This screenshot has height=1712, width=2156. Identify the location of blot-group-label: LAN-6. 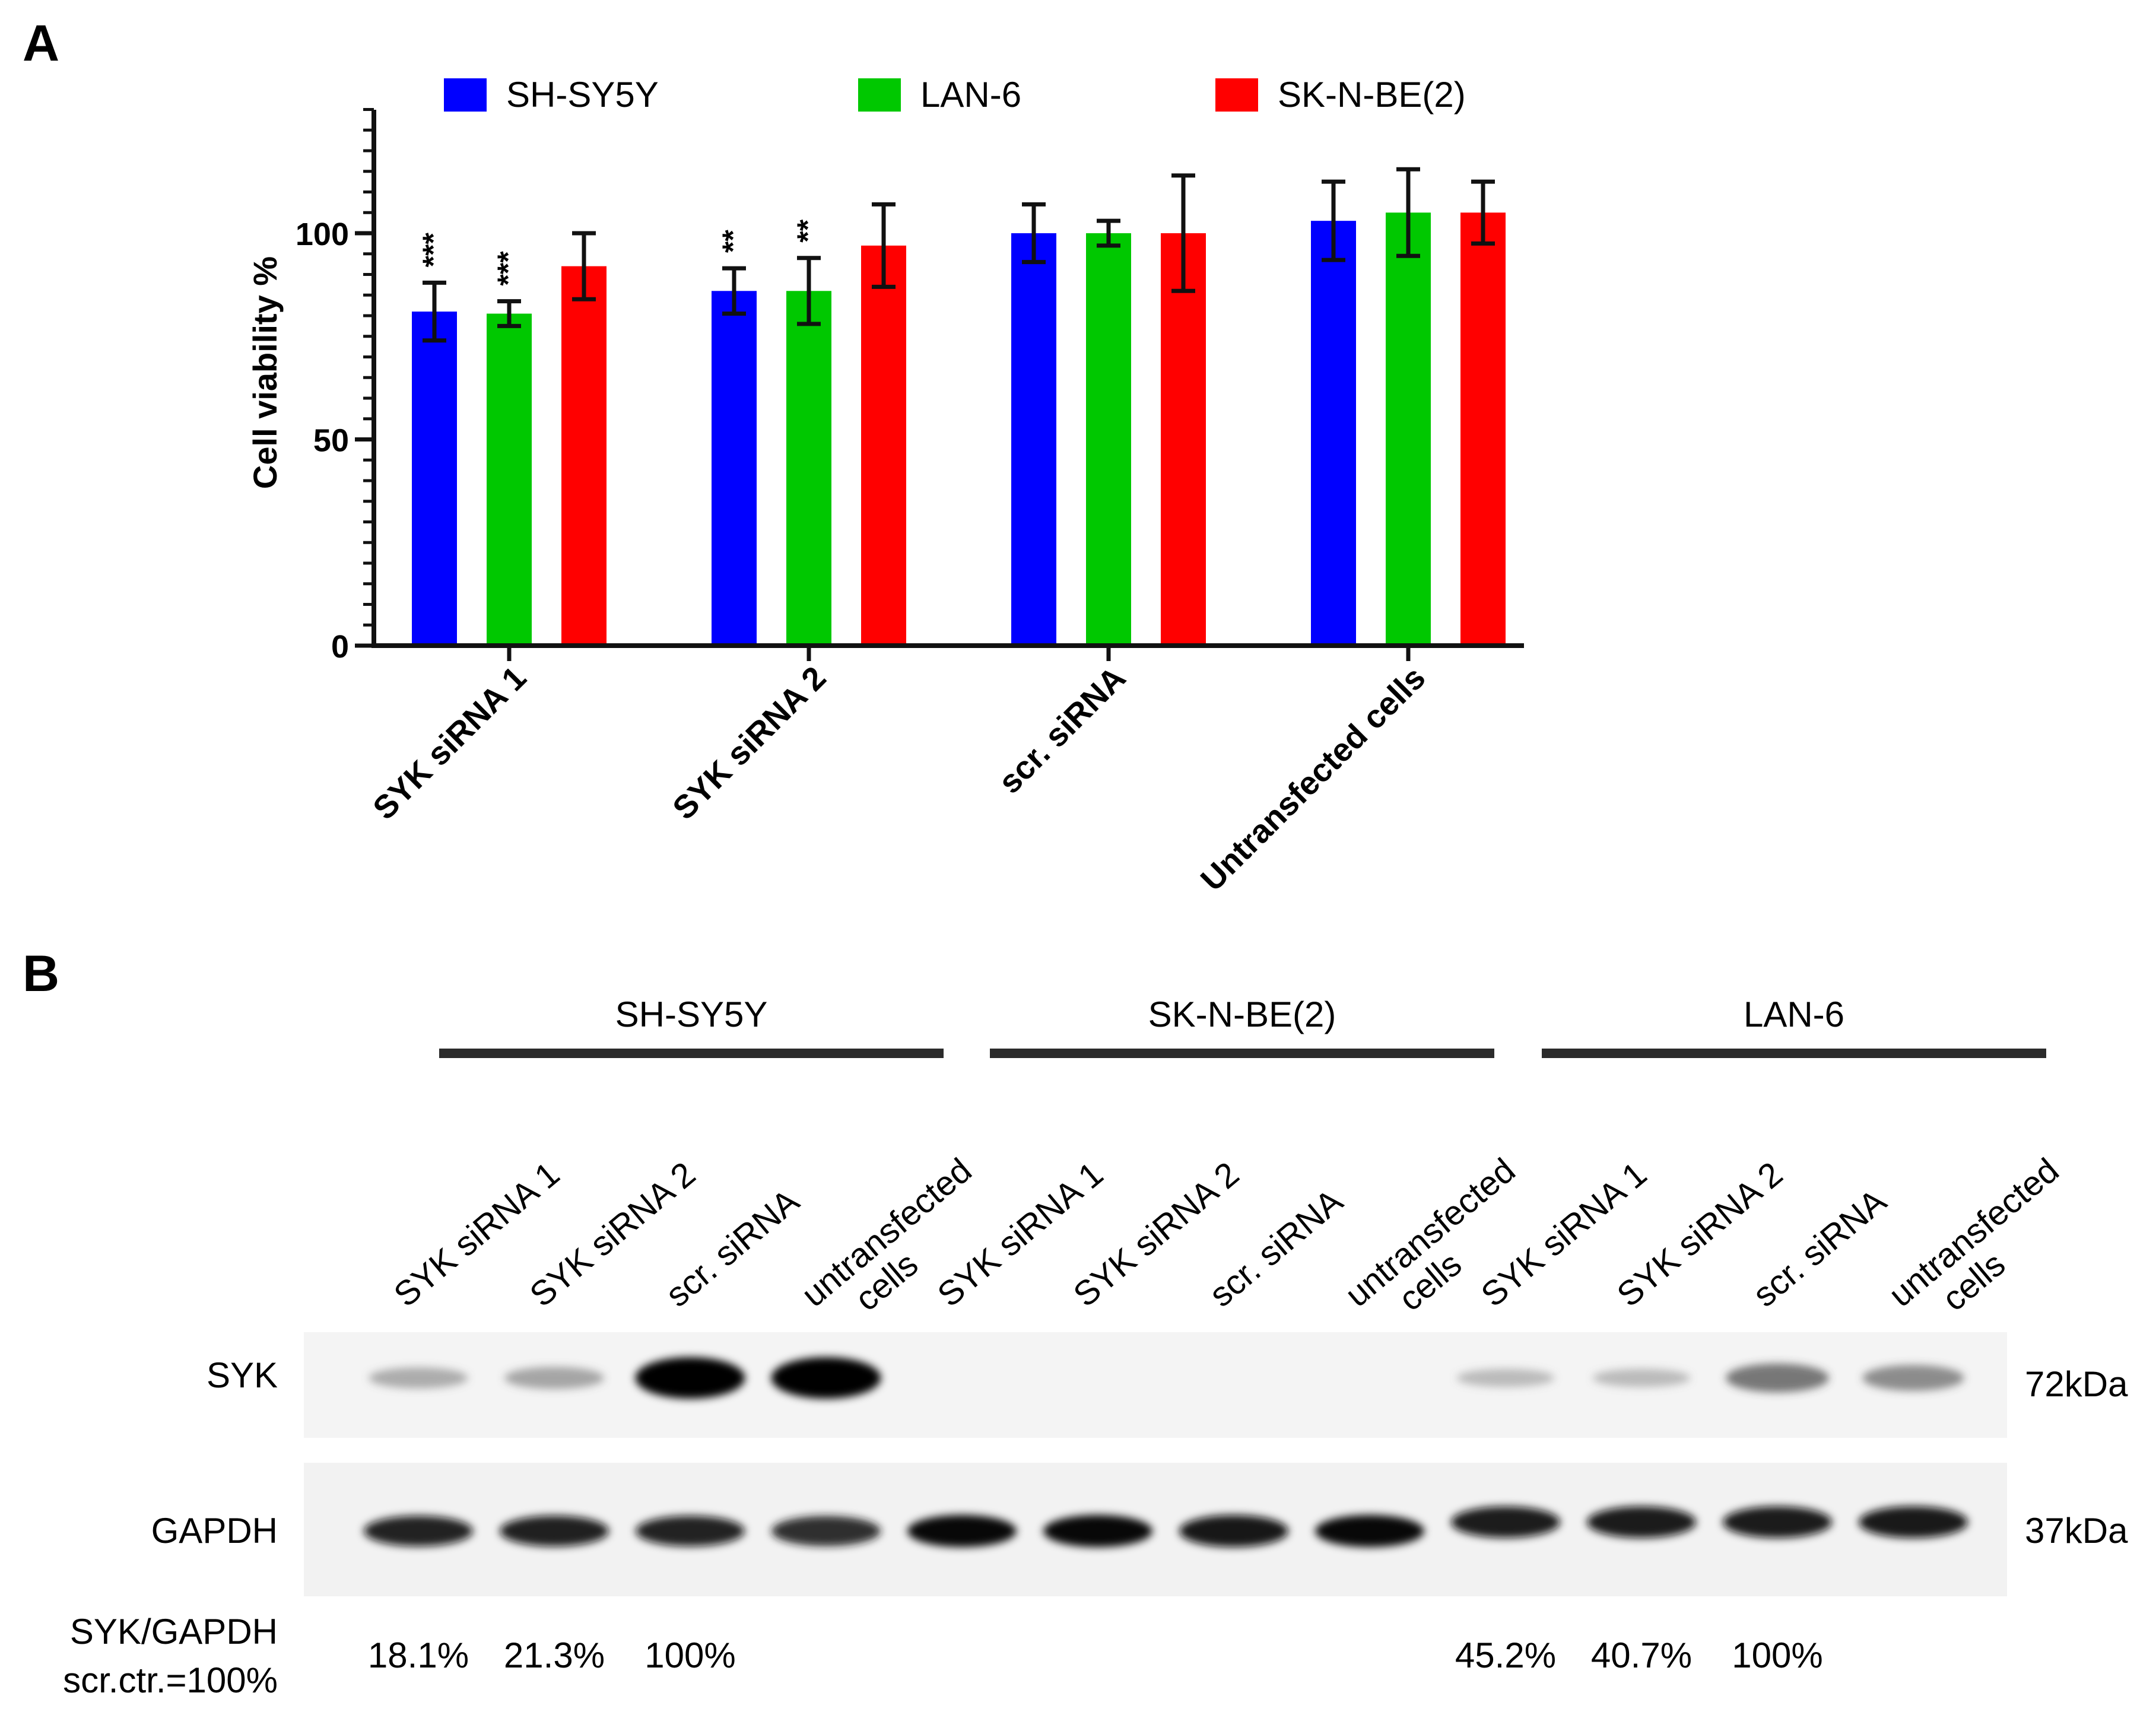
(1794, 1014).